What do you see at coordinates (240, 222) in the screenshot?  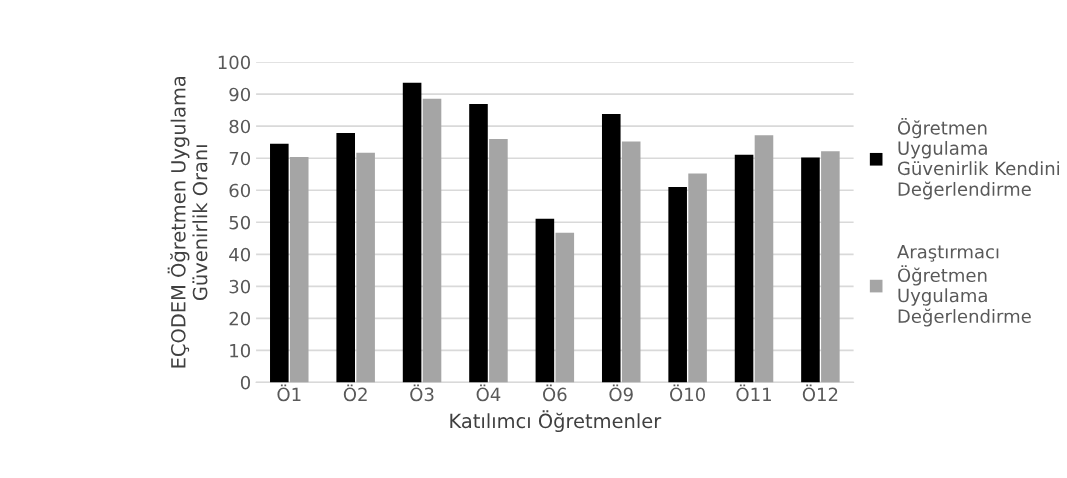 I see `y-tick-label: 50` at bounding box center [240, 222].